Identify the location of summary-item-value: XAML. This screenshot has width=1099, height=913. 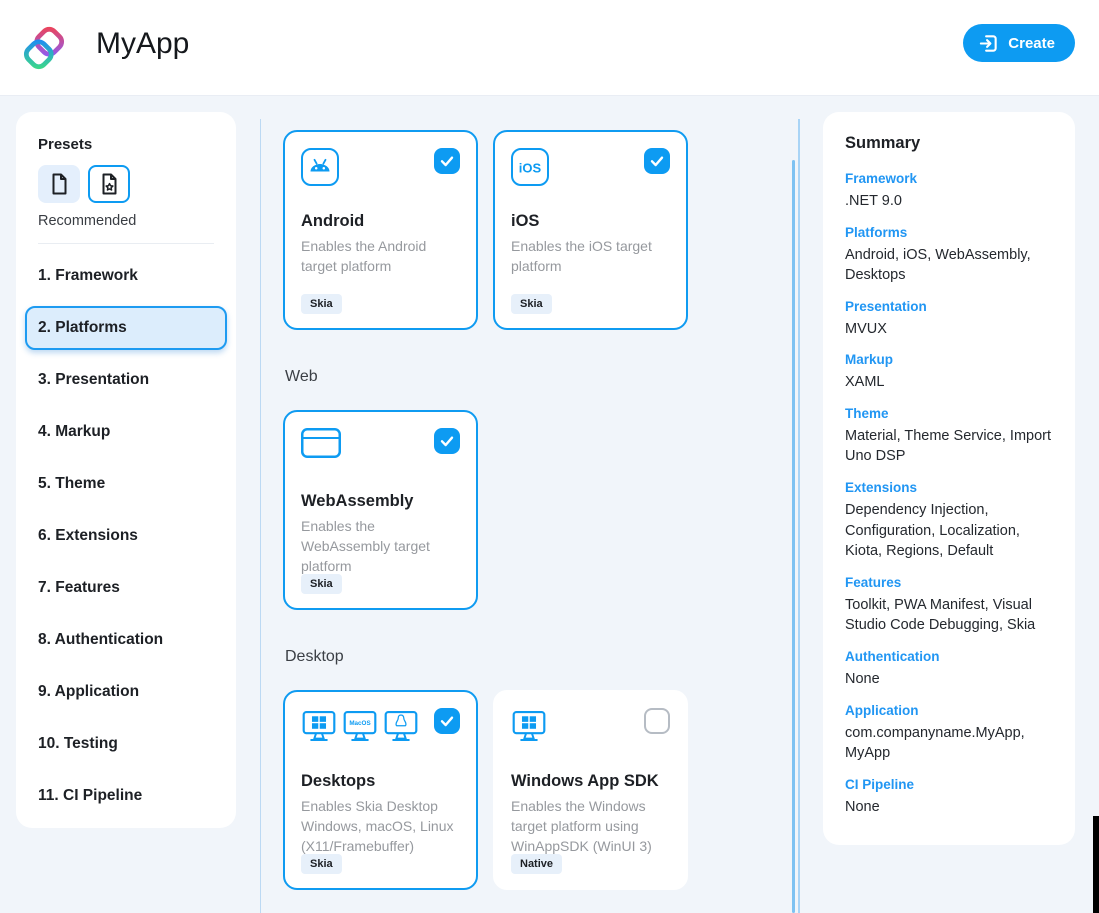
(865, 382).